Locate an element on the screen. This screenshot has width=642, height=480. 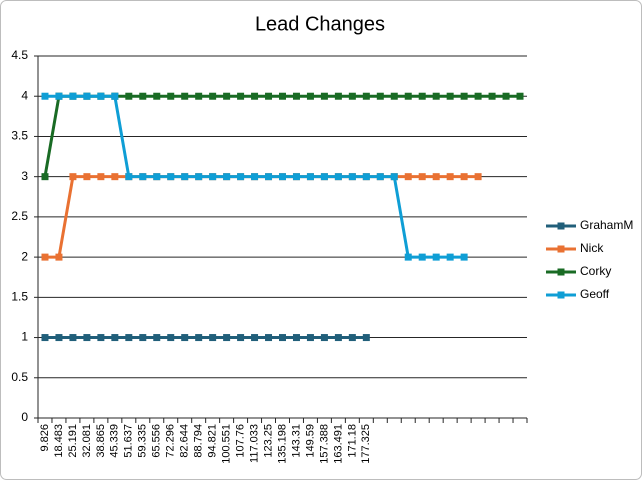
x-tick-label: 9.826 is located at coordinates (45, 438).